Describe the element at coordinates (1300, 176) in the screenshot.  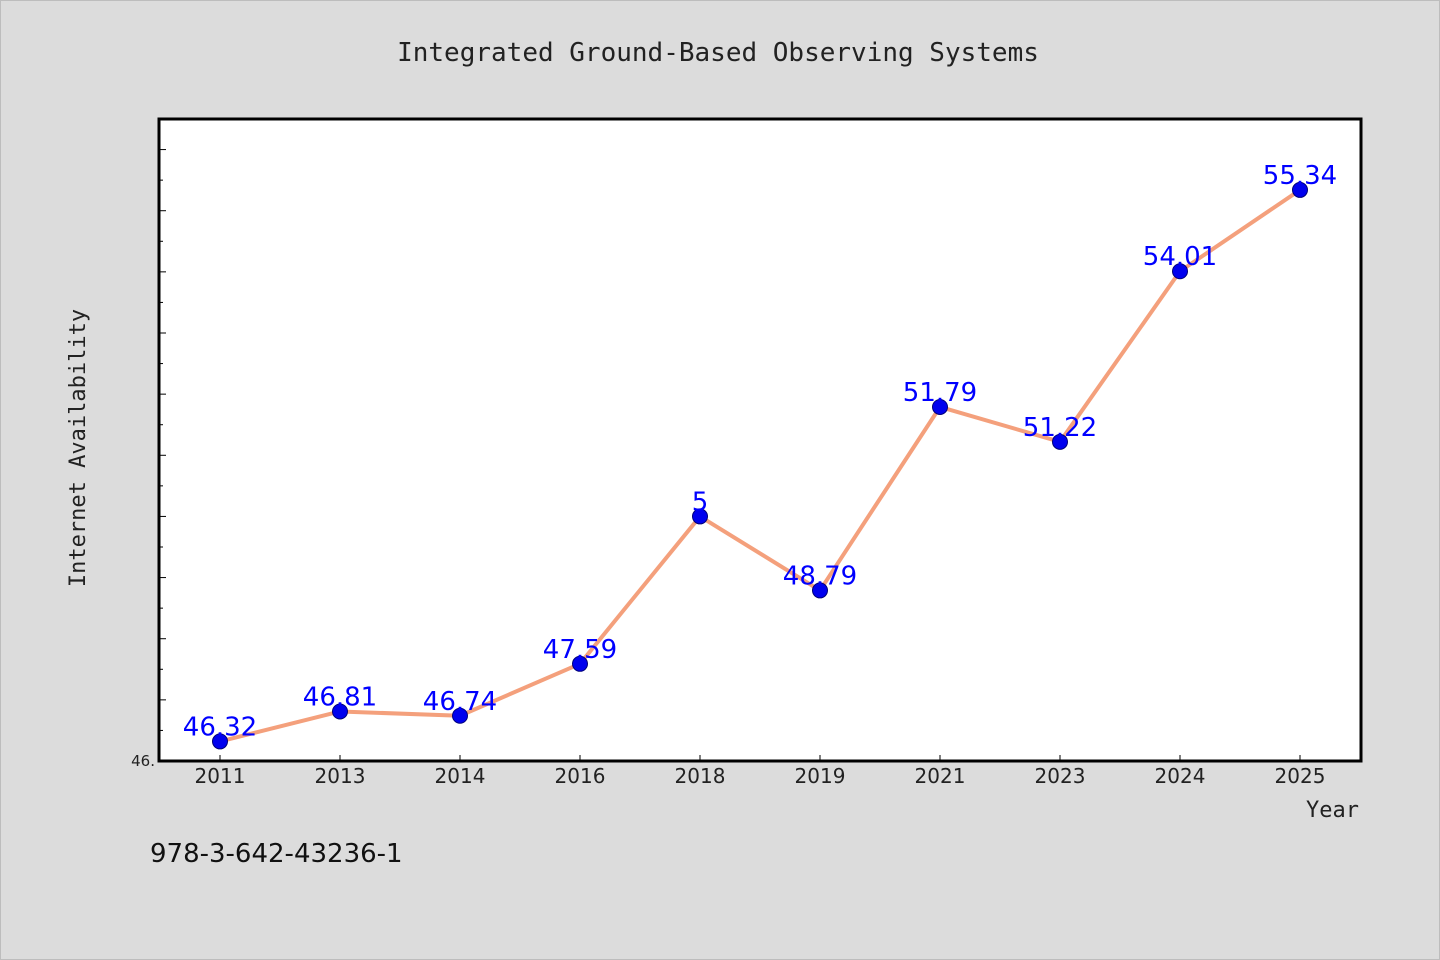
I see `data-label: 55.34` at that location.